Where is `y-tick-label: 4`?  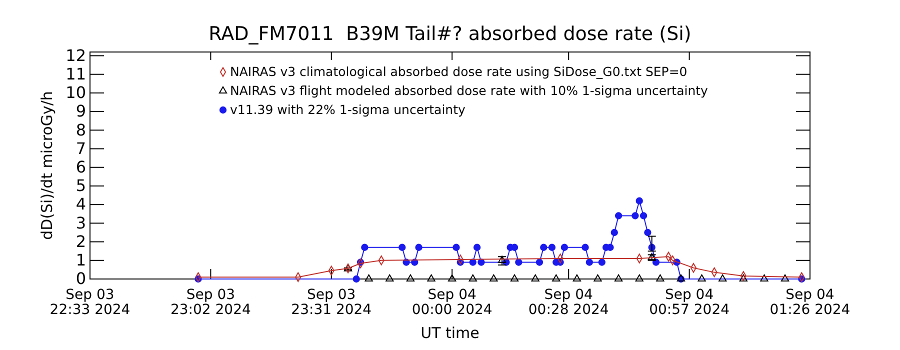
y-tick-label: 4 is located at coordinates (81, 204).